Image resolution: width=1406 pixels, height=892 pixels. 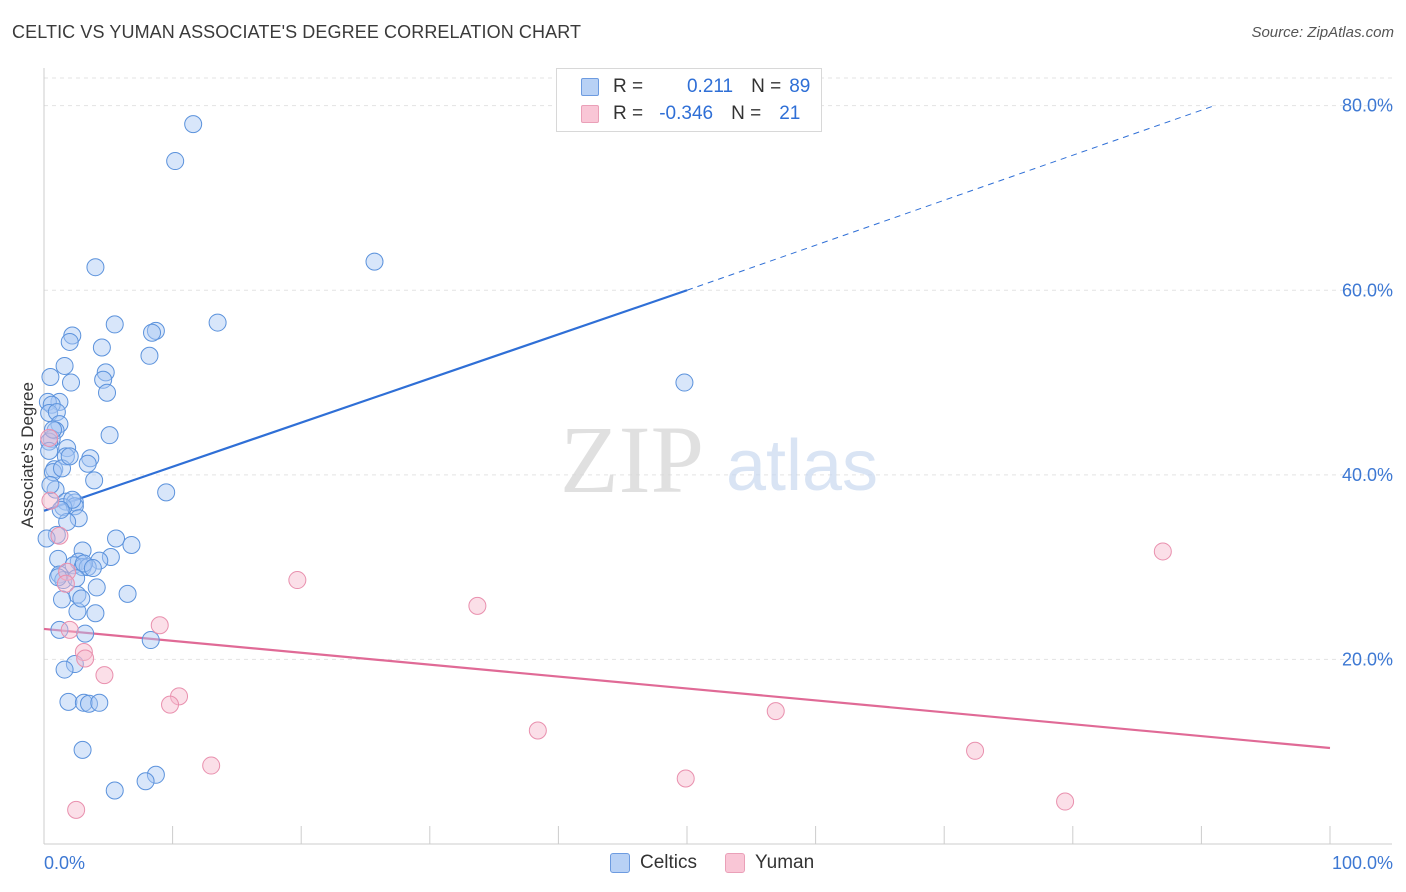 I want to click on celtics-n-value: 89, so click(x=800, y=86).